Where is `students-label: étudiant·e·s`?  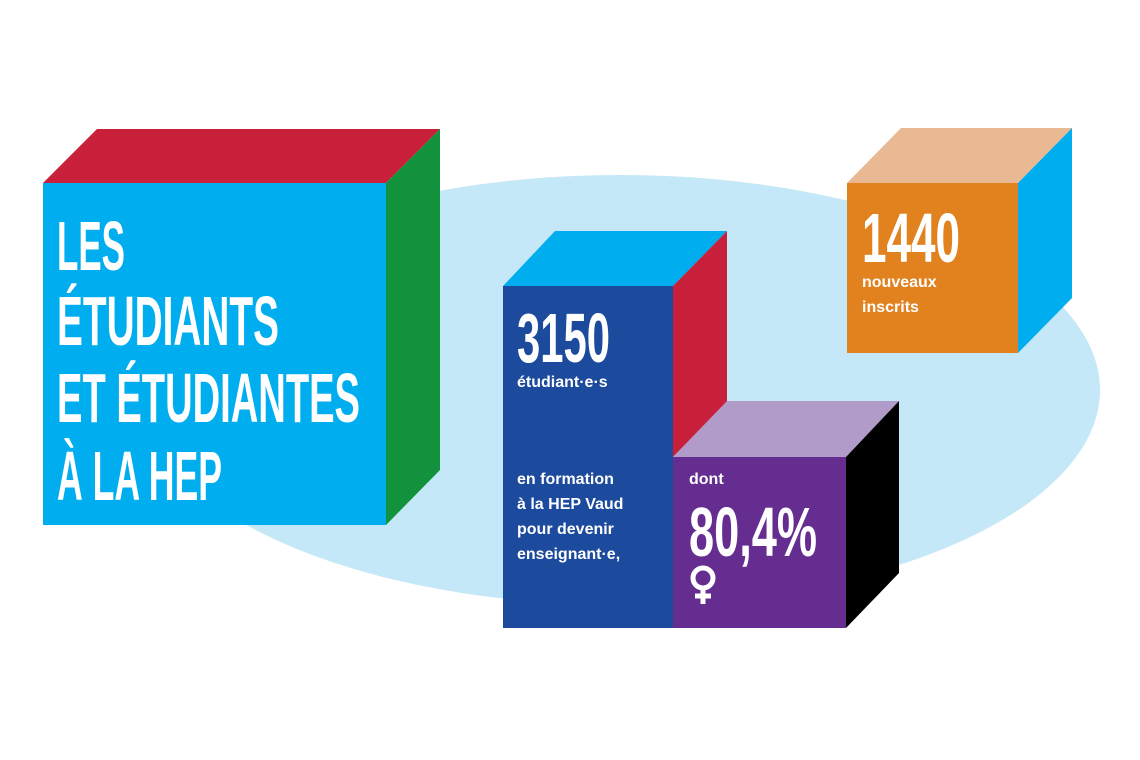 students-label: étudiant·e·s is located at coordinates (562, 382).